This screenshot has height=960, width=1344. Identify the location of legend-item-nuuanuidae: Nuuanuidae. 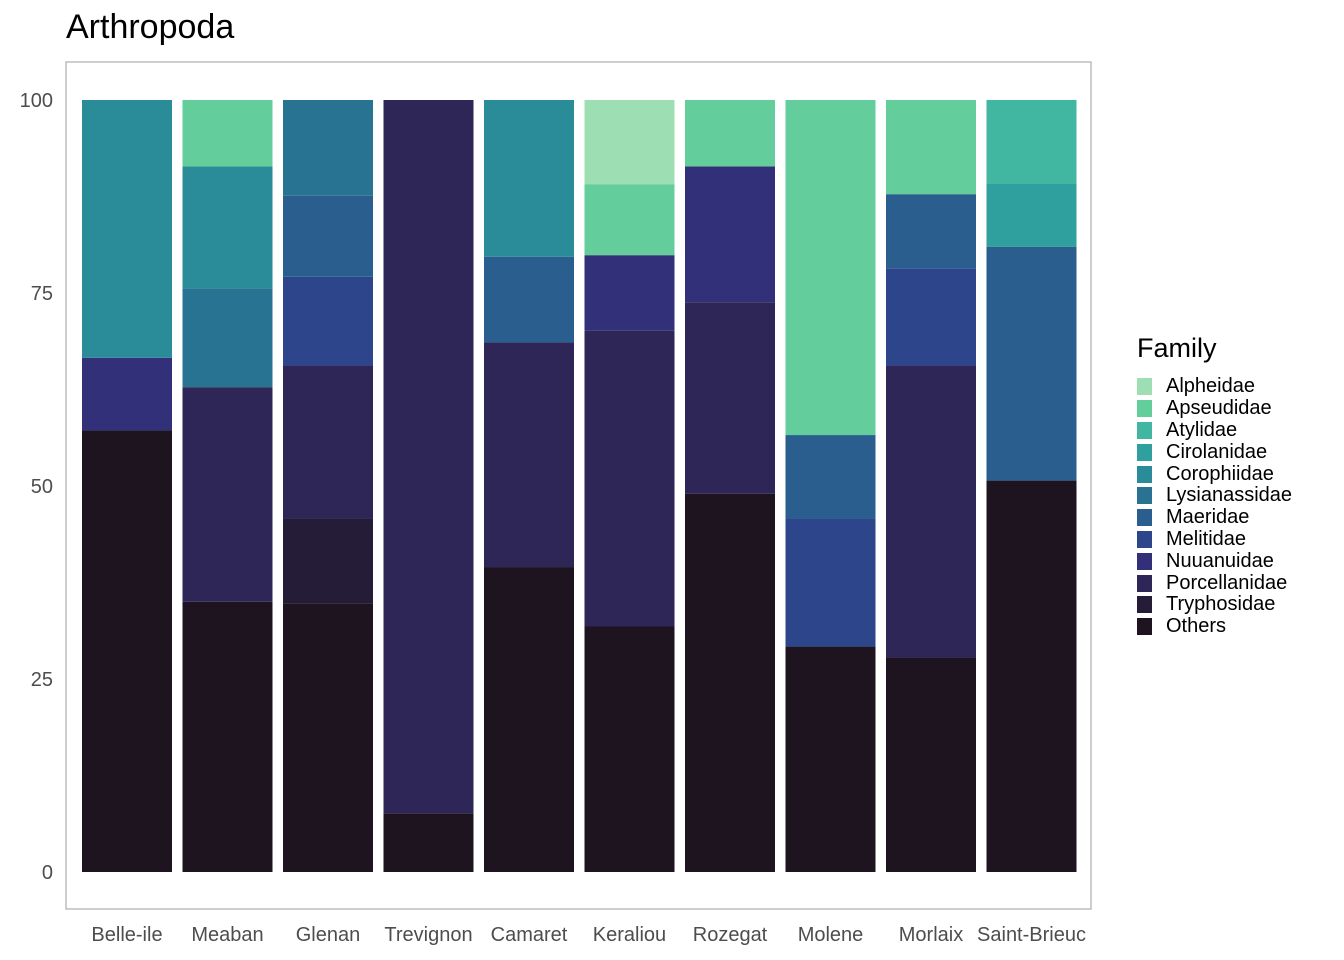
(1214, 561).